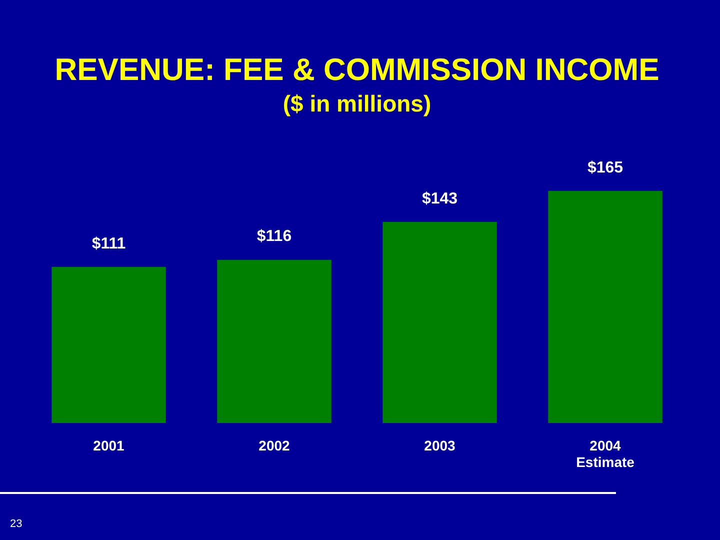 The width and height of the screenshot is (720, 540). I want to click on x-tick-label: 2001, so click(109, 445).